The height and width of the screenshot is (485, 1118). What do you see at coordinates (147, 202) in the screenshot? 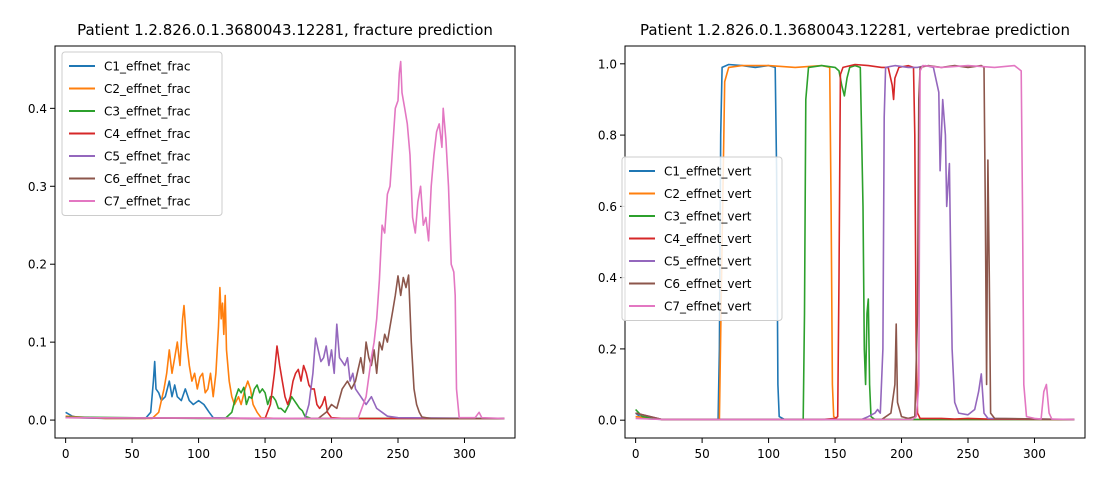
I see `fracture-legend-label: C7_effnet_frac` at bounding box center [147, 202].